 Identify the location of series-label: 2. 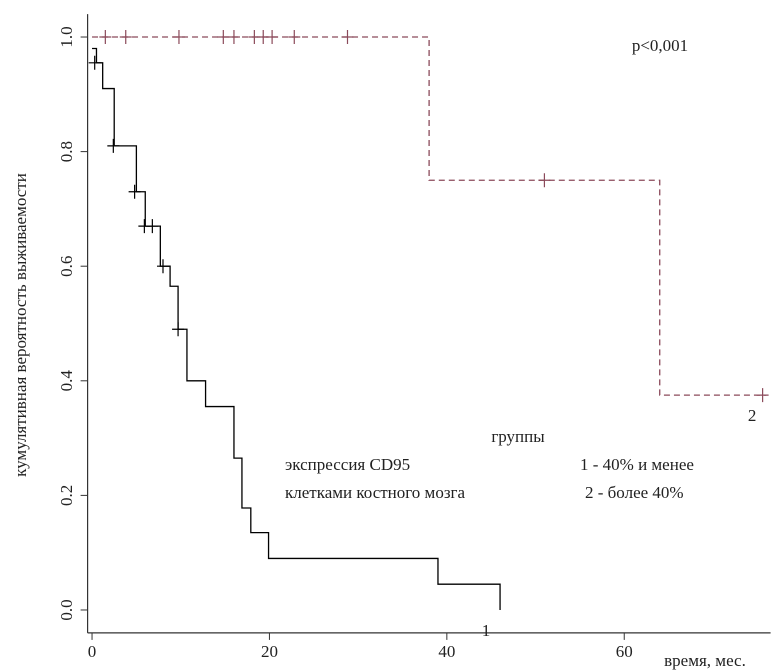
(752, 415).